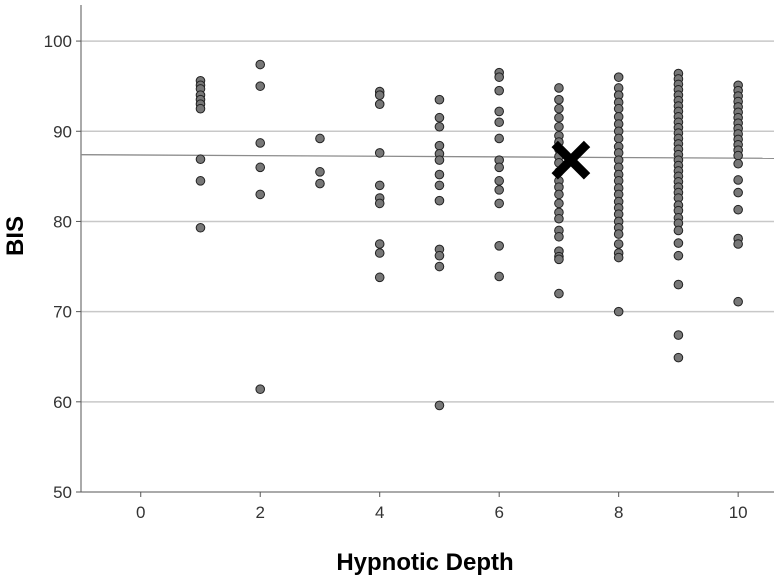  I want to click on y-tick-label-90: 90, so click(62, 131).